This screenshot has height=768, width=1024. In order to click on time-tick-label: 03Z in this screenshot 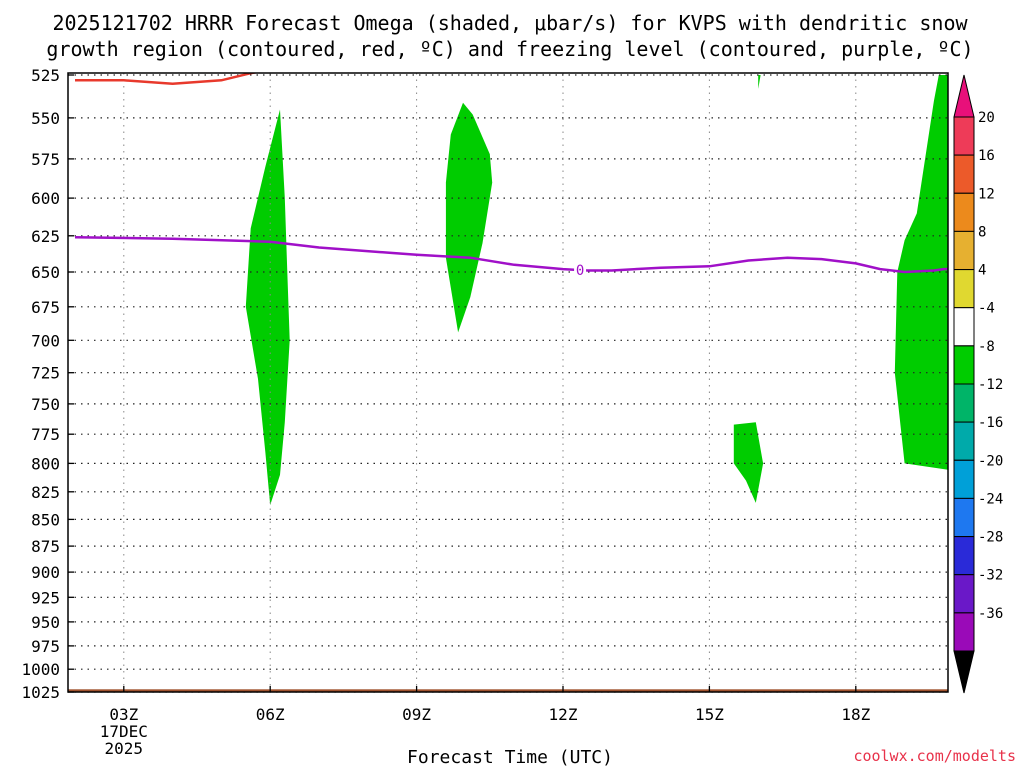, I will do `click(123, 714)`.